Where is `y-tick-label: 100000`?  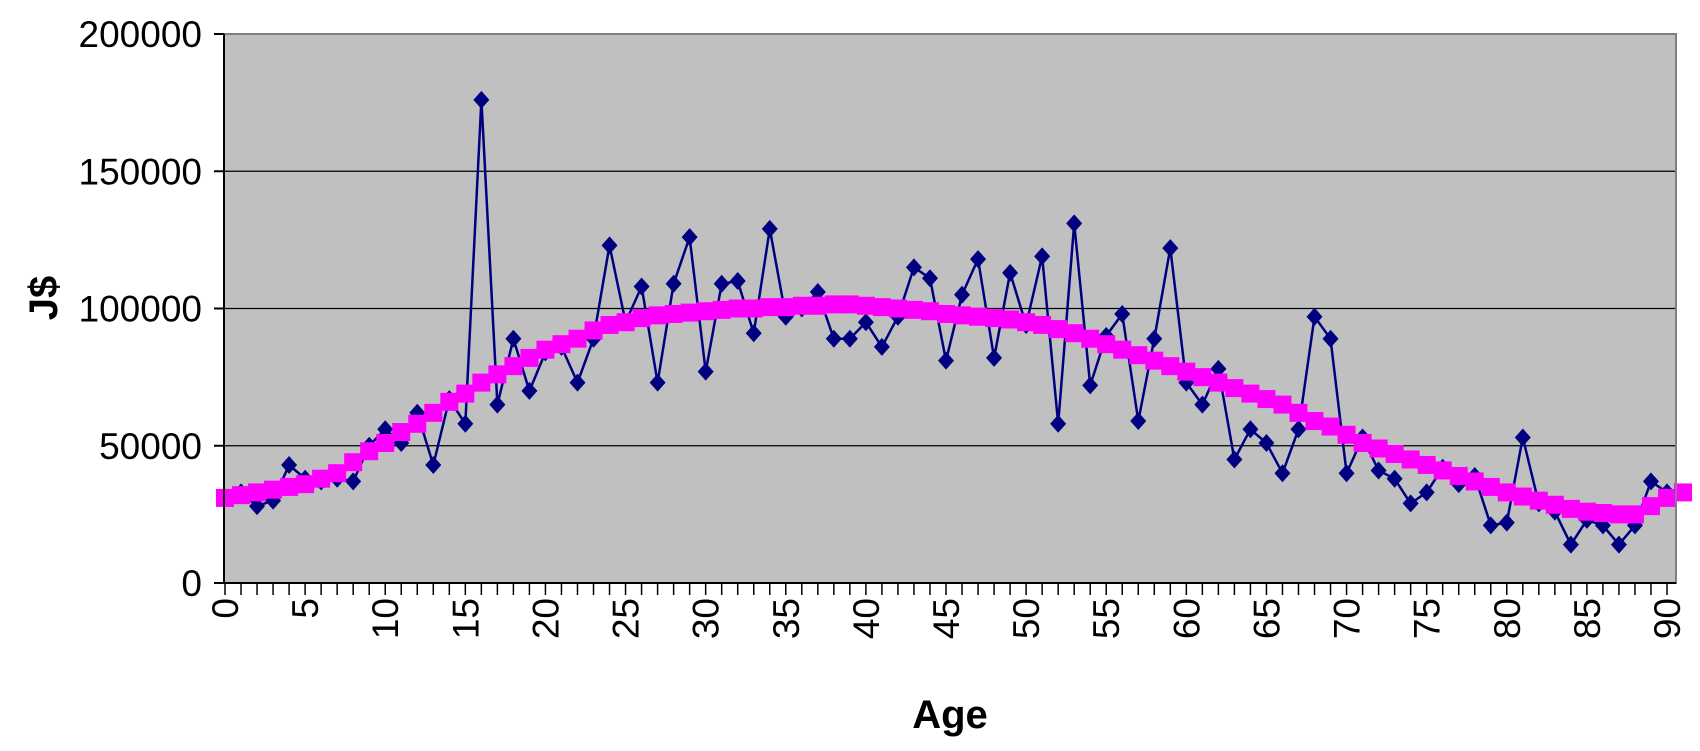 y-tick-label: 100000 is located at coordinates (140, 309).